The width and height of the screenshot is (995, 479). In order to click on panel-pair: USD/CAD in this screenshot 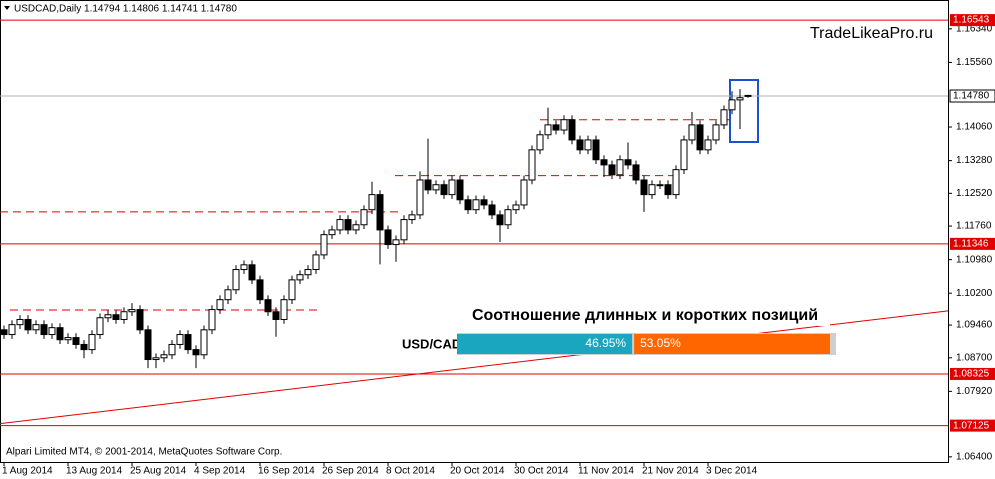, I will do `click(431, 343)`.